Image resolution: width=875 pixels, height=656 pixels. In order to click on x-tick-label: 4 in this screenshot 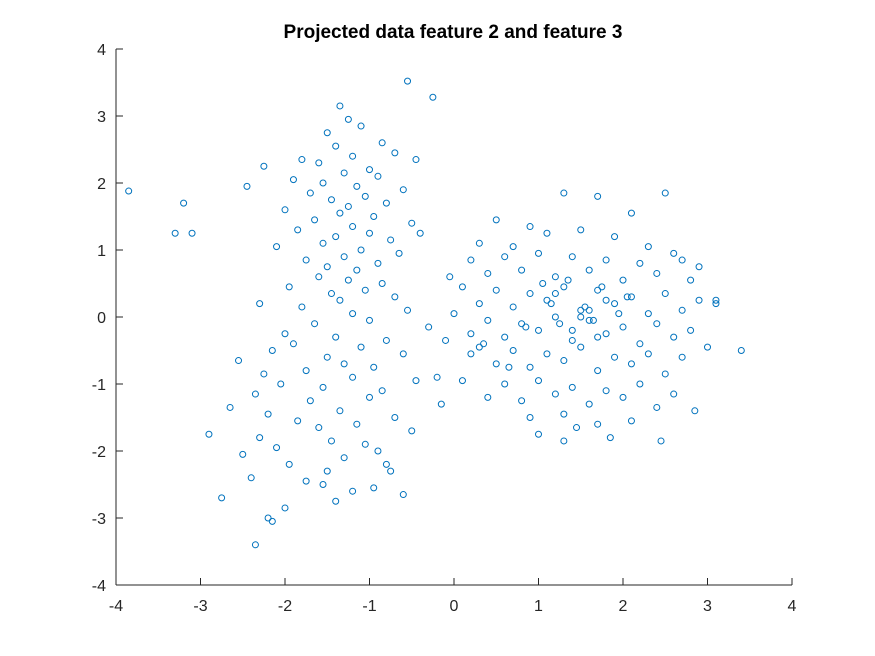, I will do `click(792, 606)`.